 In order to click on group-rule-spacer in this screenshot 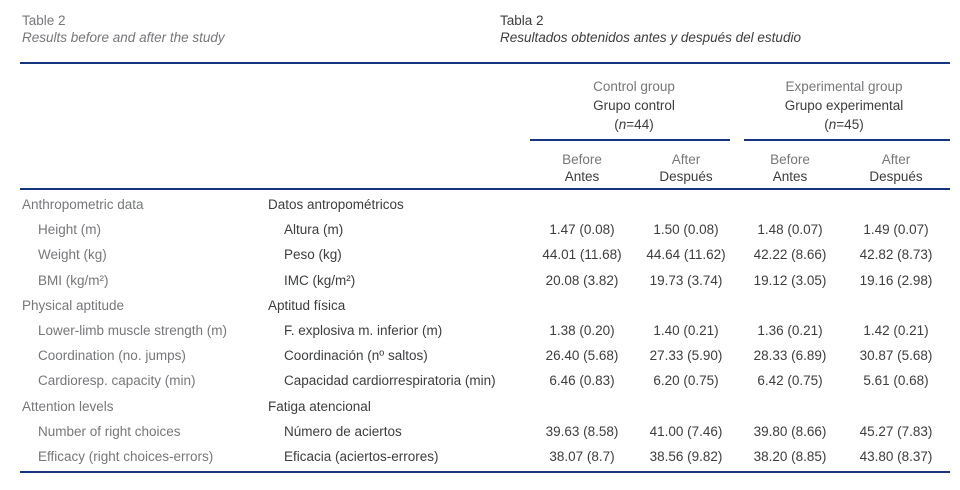, I will do `click(276, 140)`.